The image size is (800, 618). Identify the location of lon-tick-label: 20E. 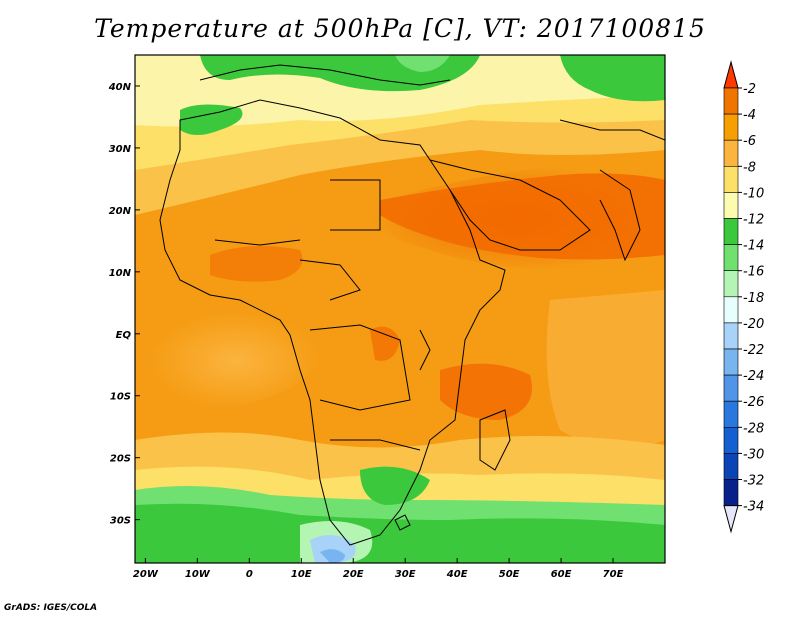
(353, 574).